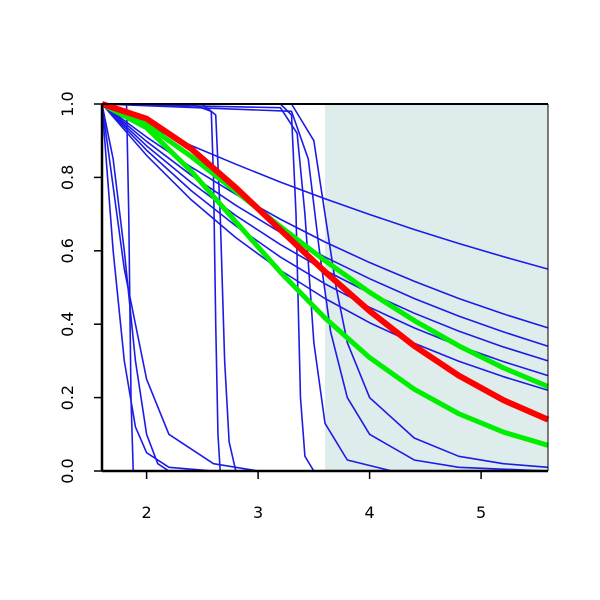 The height and width of the screenshot is (600, 600). What do you see at coordinates (67, 250) in the screenshot?
I see `y-tick-label: 0.6` at bounding box center [67, 250].